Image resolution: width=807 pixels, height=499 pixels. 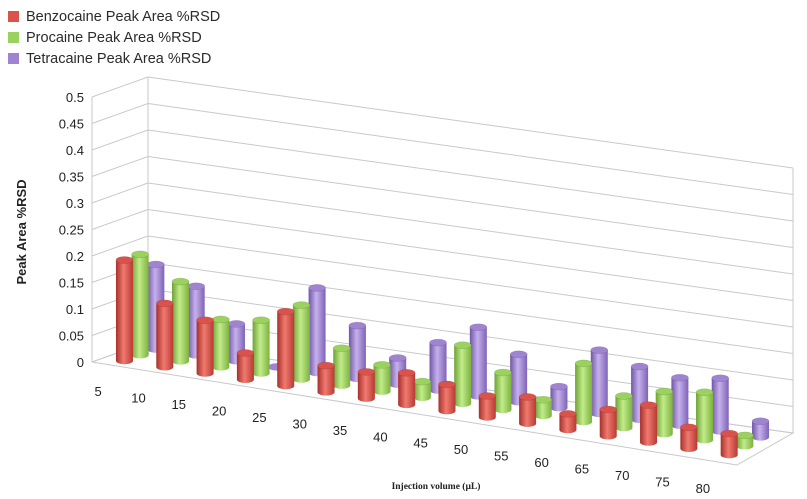 What do you see at coordinates (259, 417) in the screenshot?
I see `x-tick-label: 25` at bounding box center [259, 417].